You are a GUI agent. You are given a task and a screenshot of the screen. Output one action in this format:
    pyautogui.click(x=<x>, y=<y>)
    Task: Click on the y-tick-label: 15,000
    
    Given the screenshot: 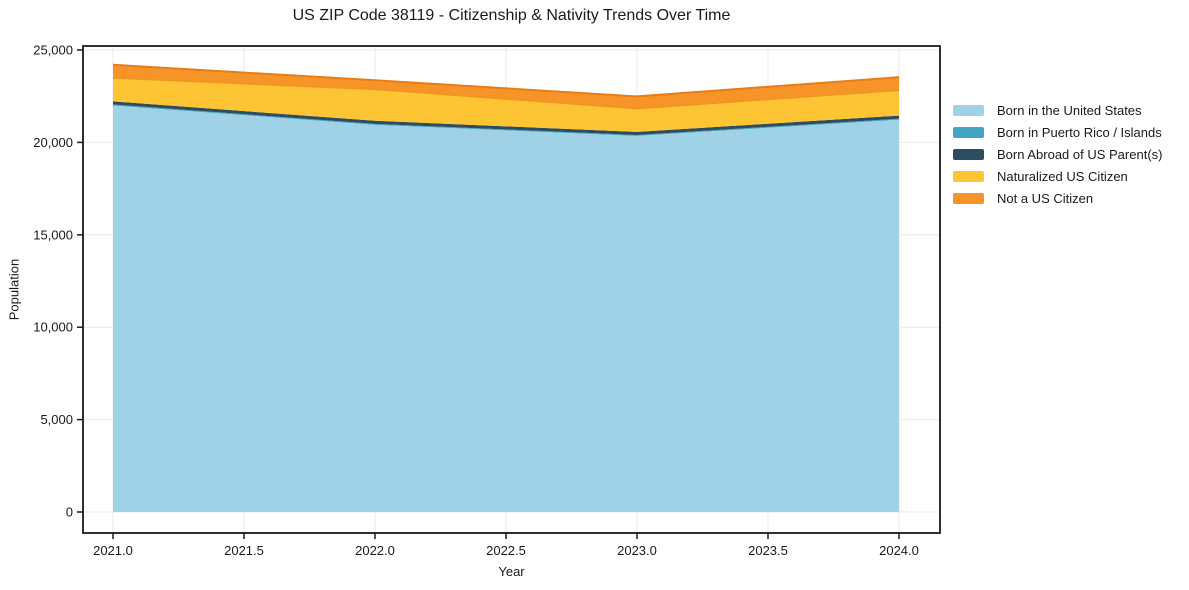 What is the action you would take?
    pyautogui.click(x=53, y=234)
    